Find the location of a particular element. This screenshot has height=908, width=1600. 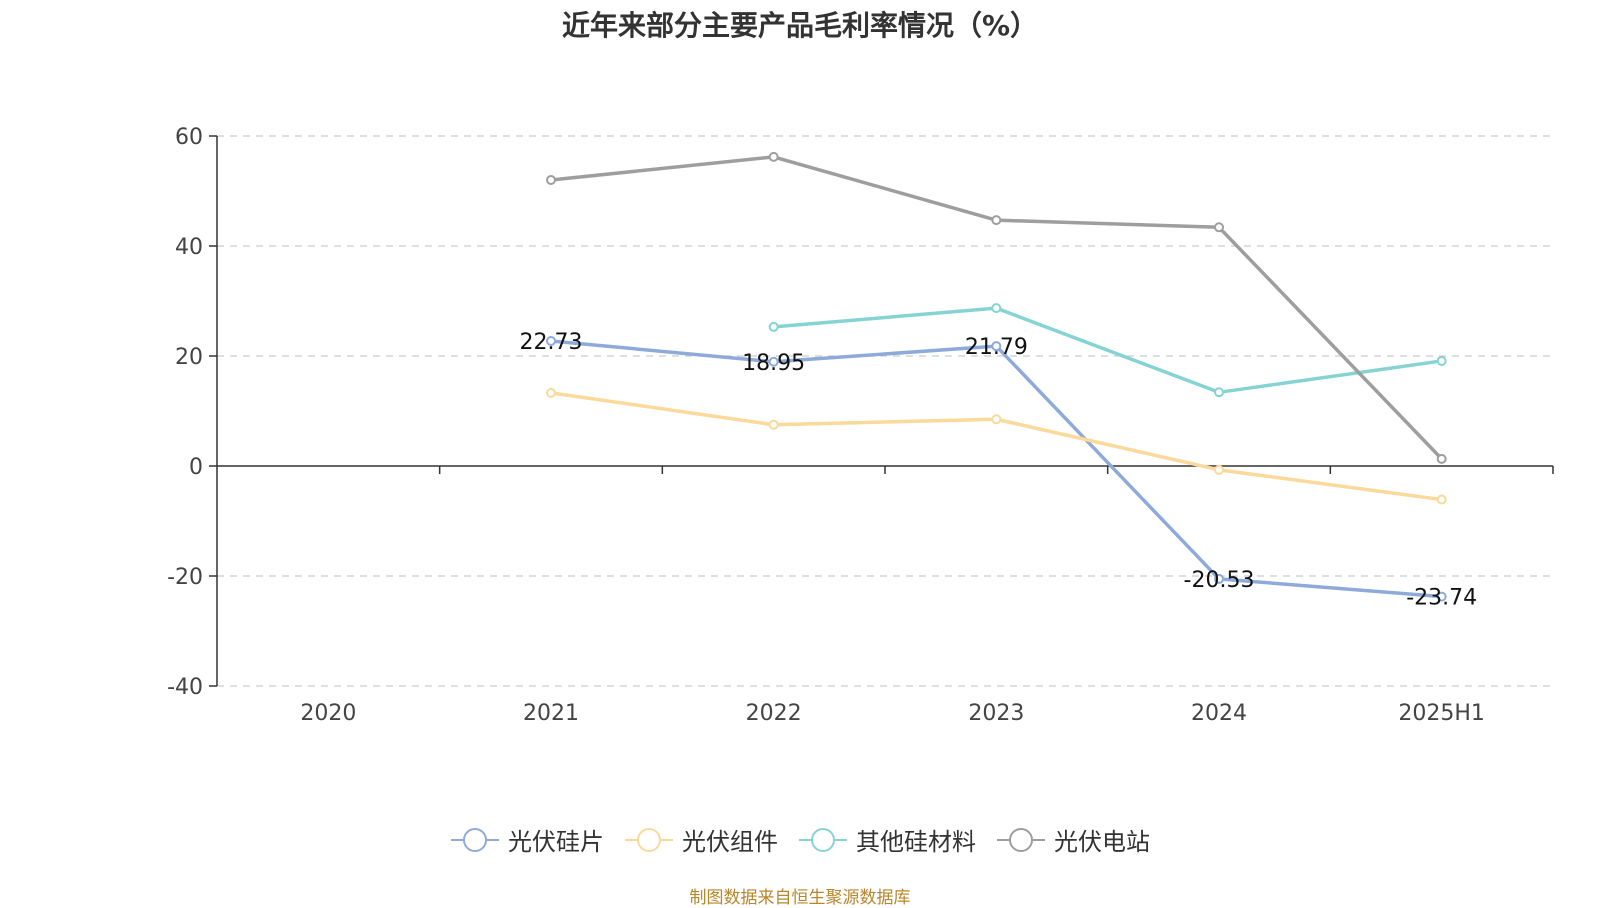

y-tick-label: -40 is located at coordinates (185, 687).